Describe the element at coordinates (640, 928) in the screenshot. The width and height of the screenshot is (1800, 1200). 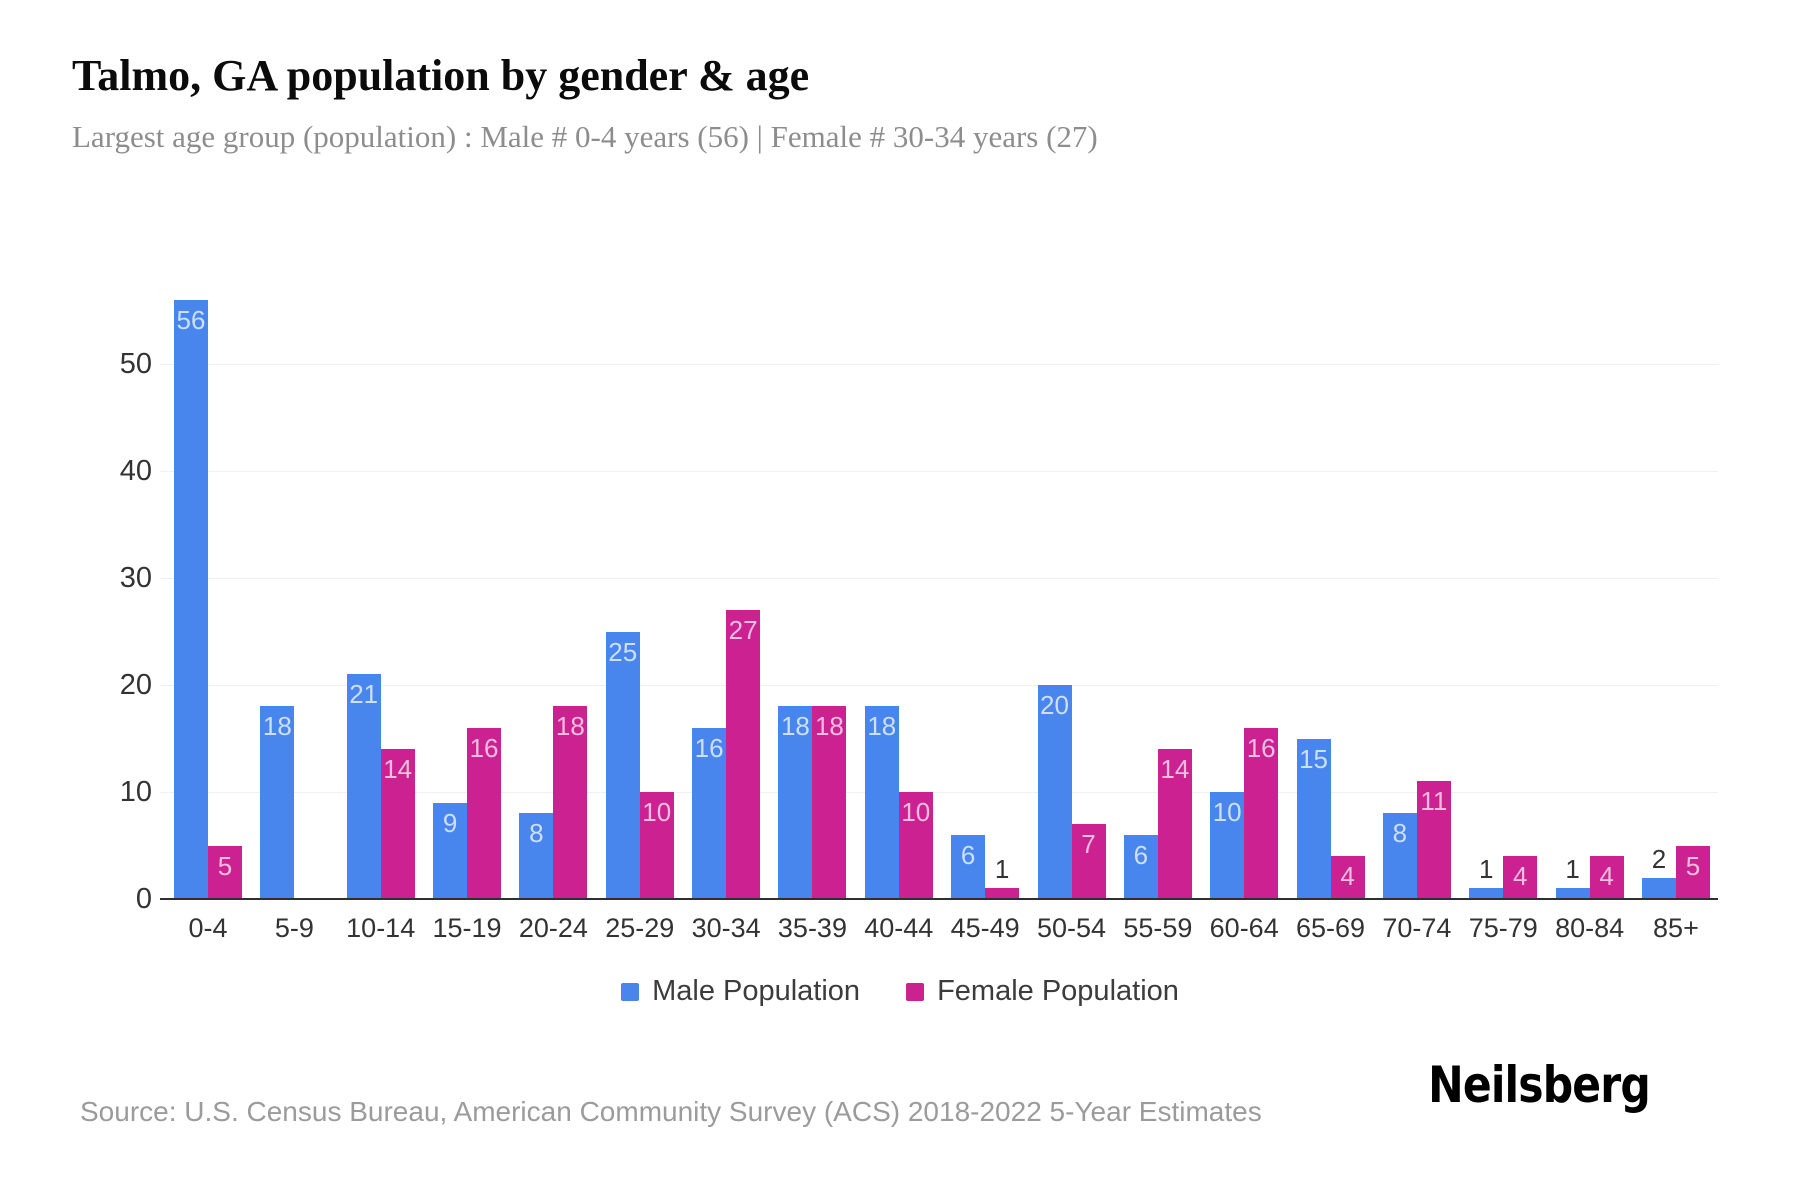
I see `x-axis-category-label: 25-29` at that location.